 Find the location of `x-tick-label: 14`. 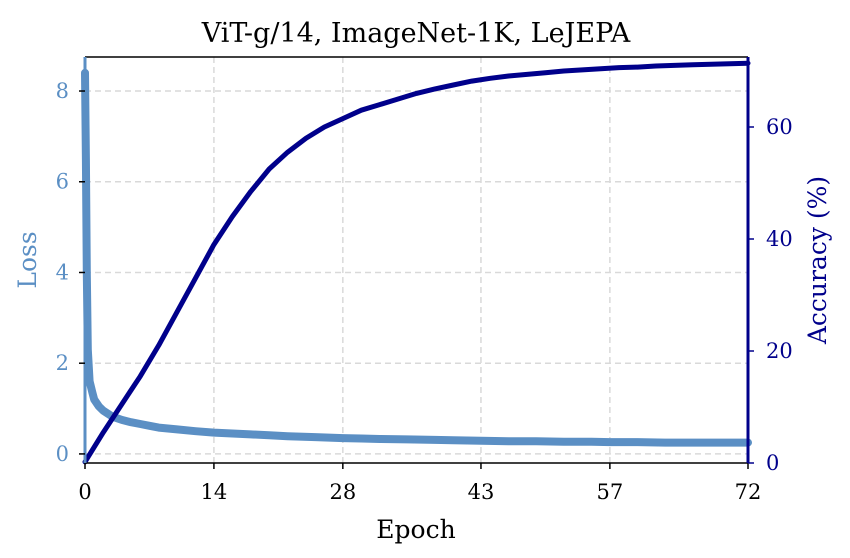

x-tick-label: 14 is located at coordinates (214, 492).